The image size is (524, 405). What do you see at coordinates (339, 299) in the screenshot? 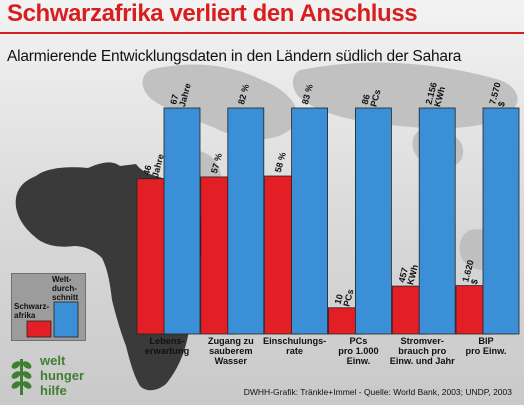
I see `label-africa-3-line: 10` at bounding box center [339, 299].